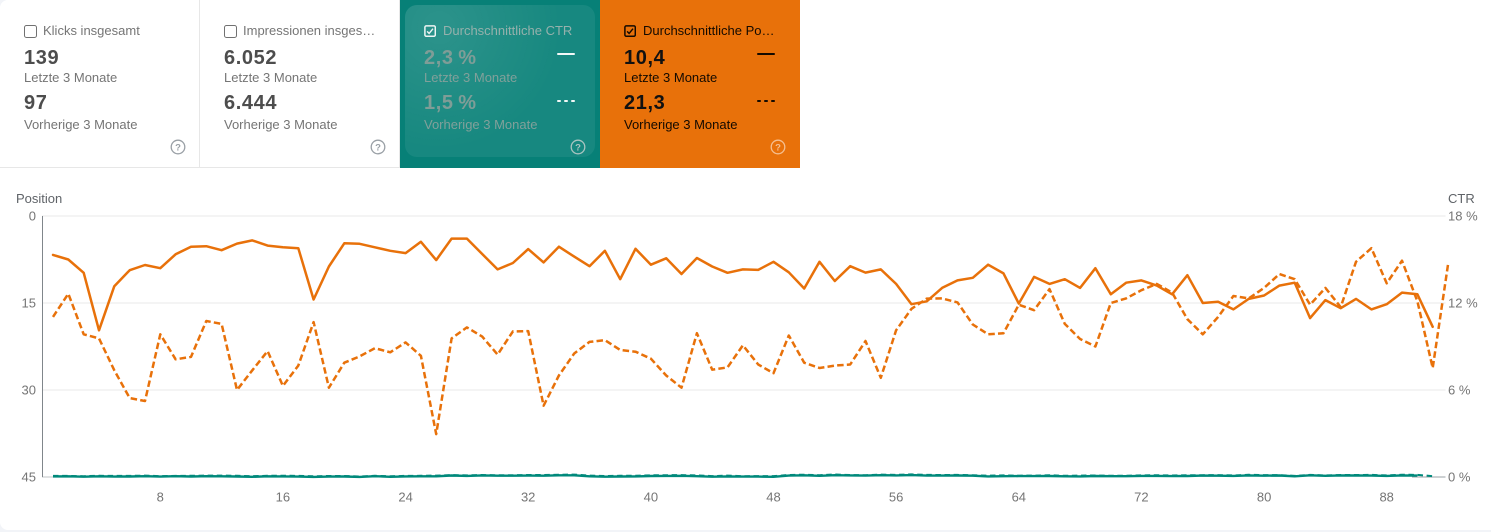 The height and width of the screenshot is (532, 1491). Describe the element at coordinates (283, 497) in the screenshot. I see `svg-text: 16` at that location.